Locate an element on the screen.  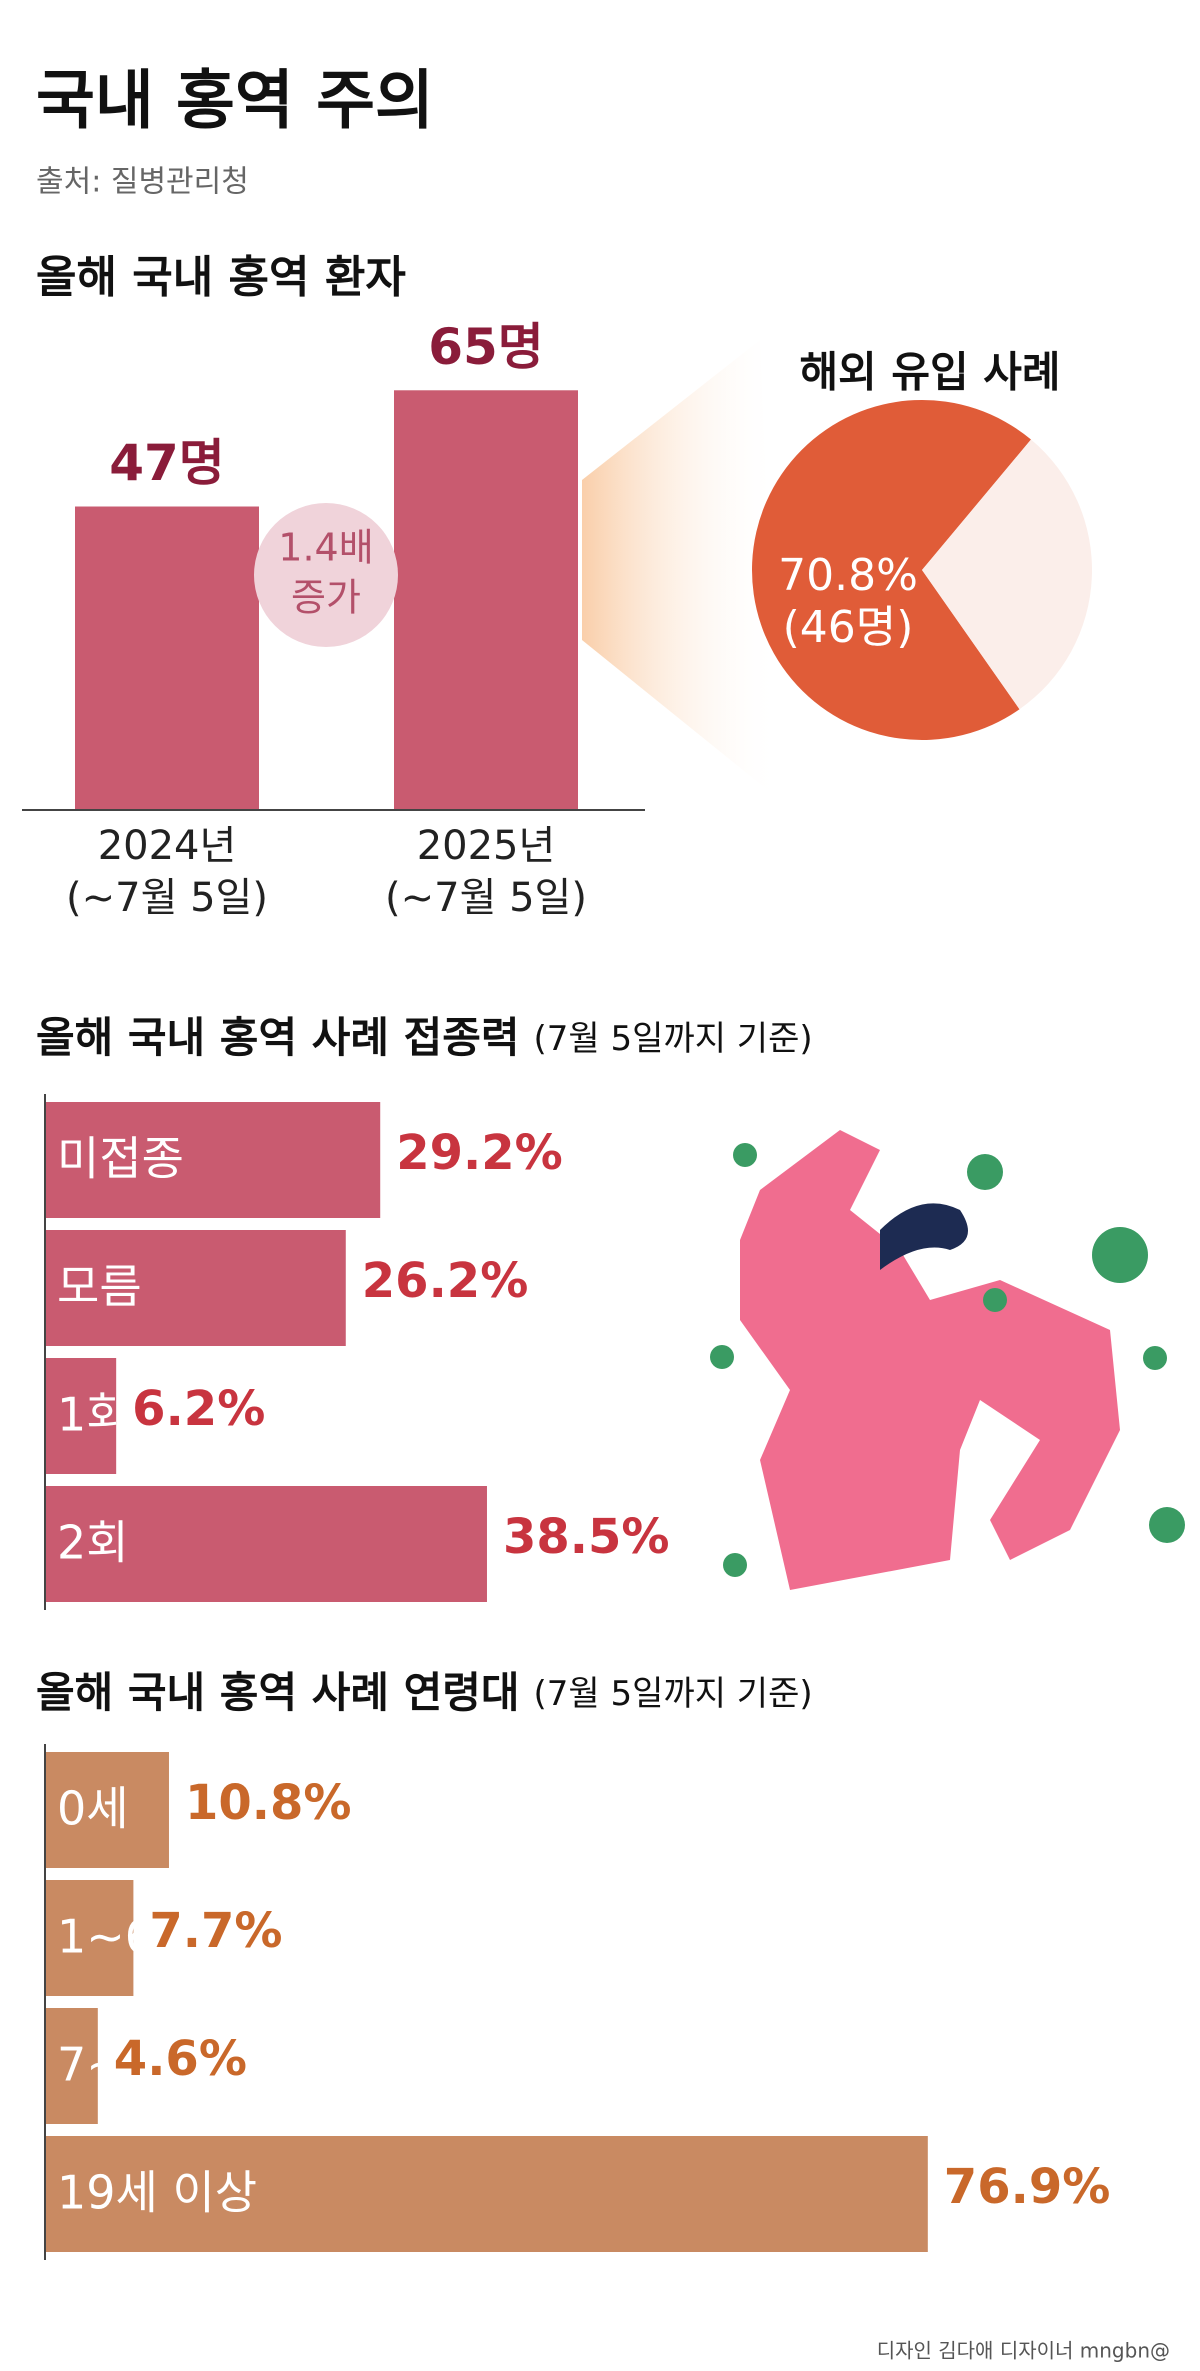
title-text: 올해 국내 홍역 사례 접종력 is located at coordinates (278, 1037).